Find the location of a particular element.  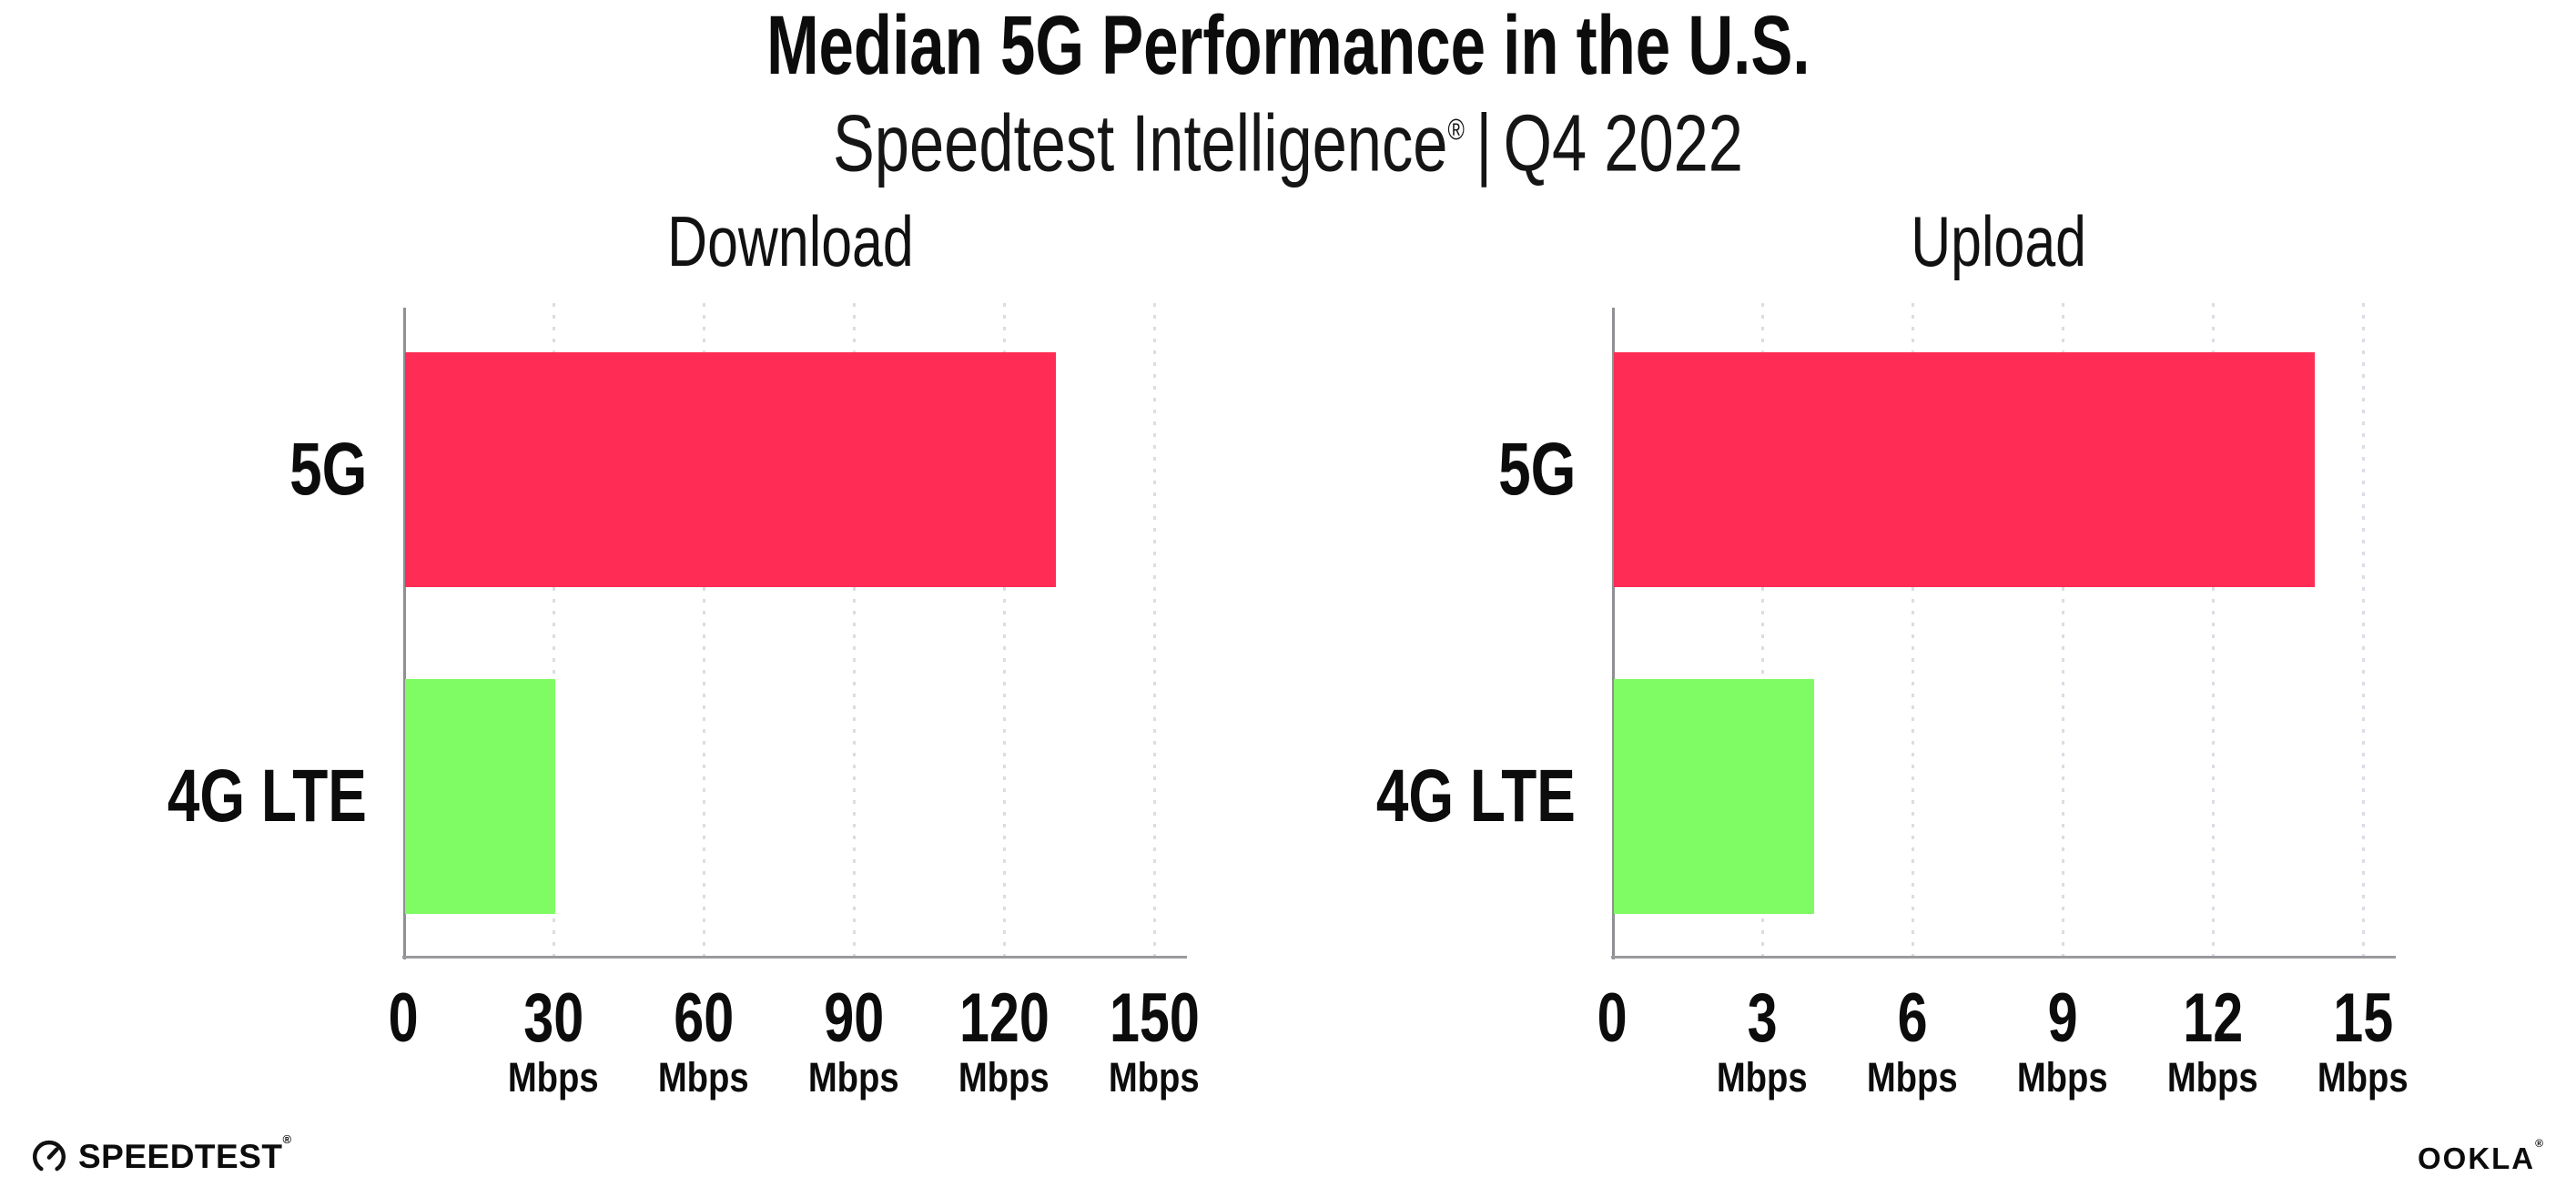

gridline-120-mbps is located at coordinates (1005, 631).